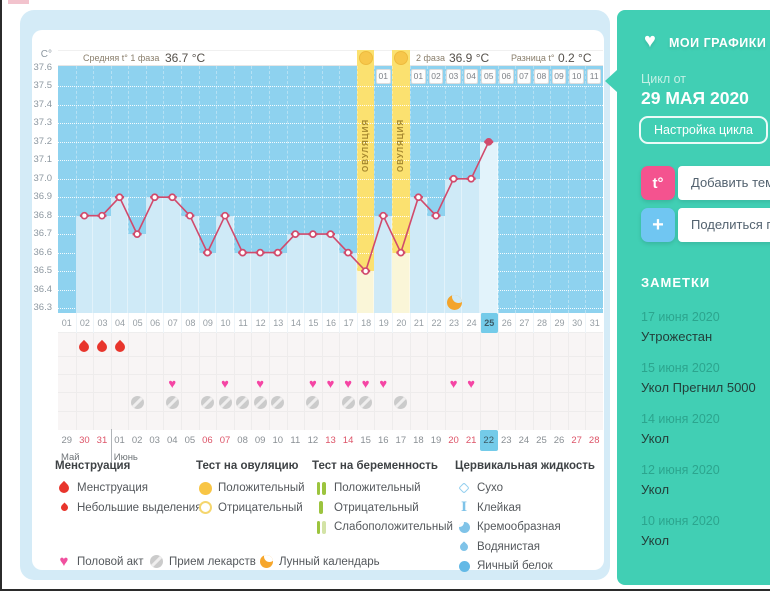  Describe the element at coordinates (137, 440) in the screenshot. I see `calendar-date-cell: 02` at that location.